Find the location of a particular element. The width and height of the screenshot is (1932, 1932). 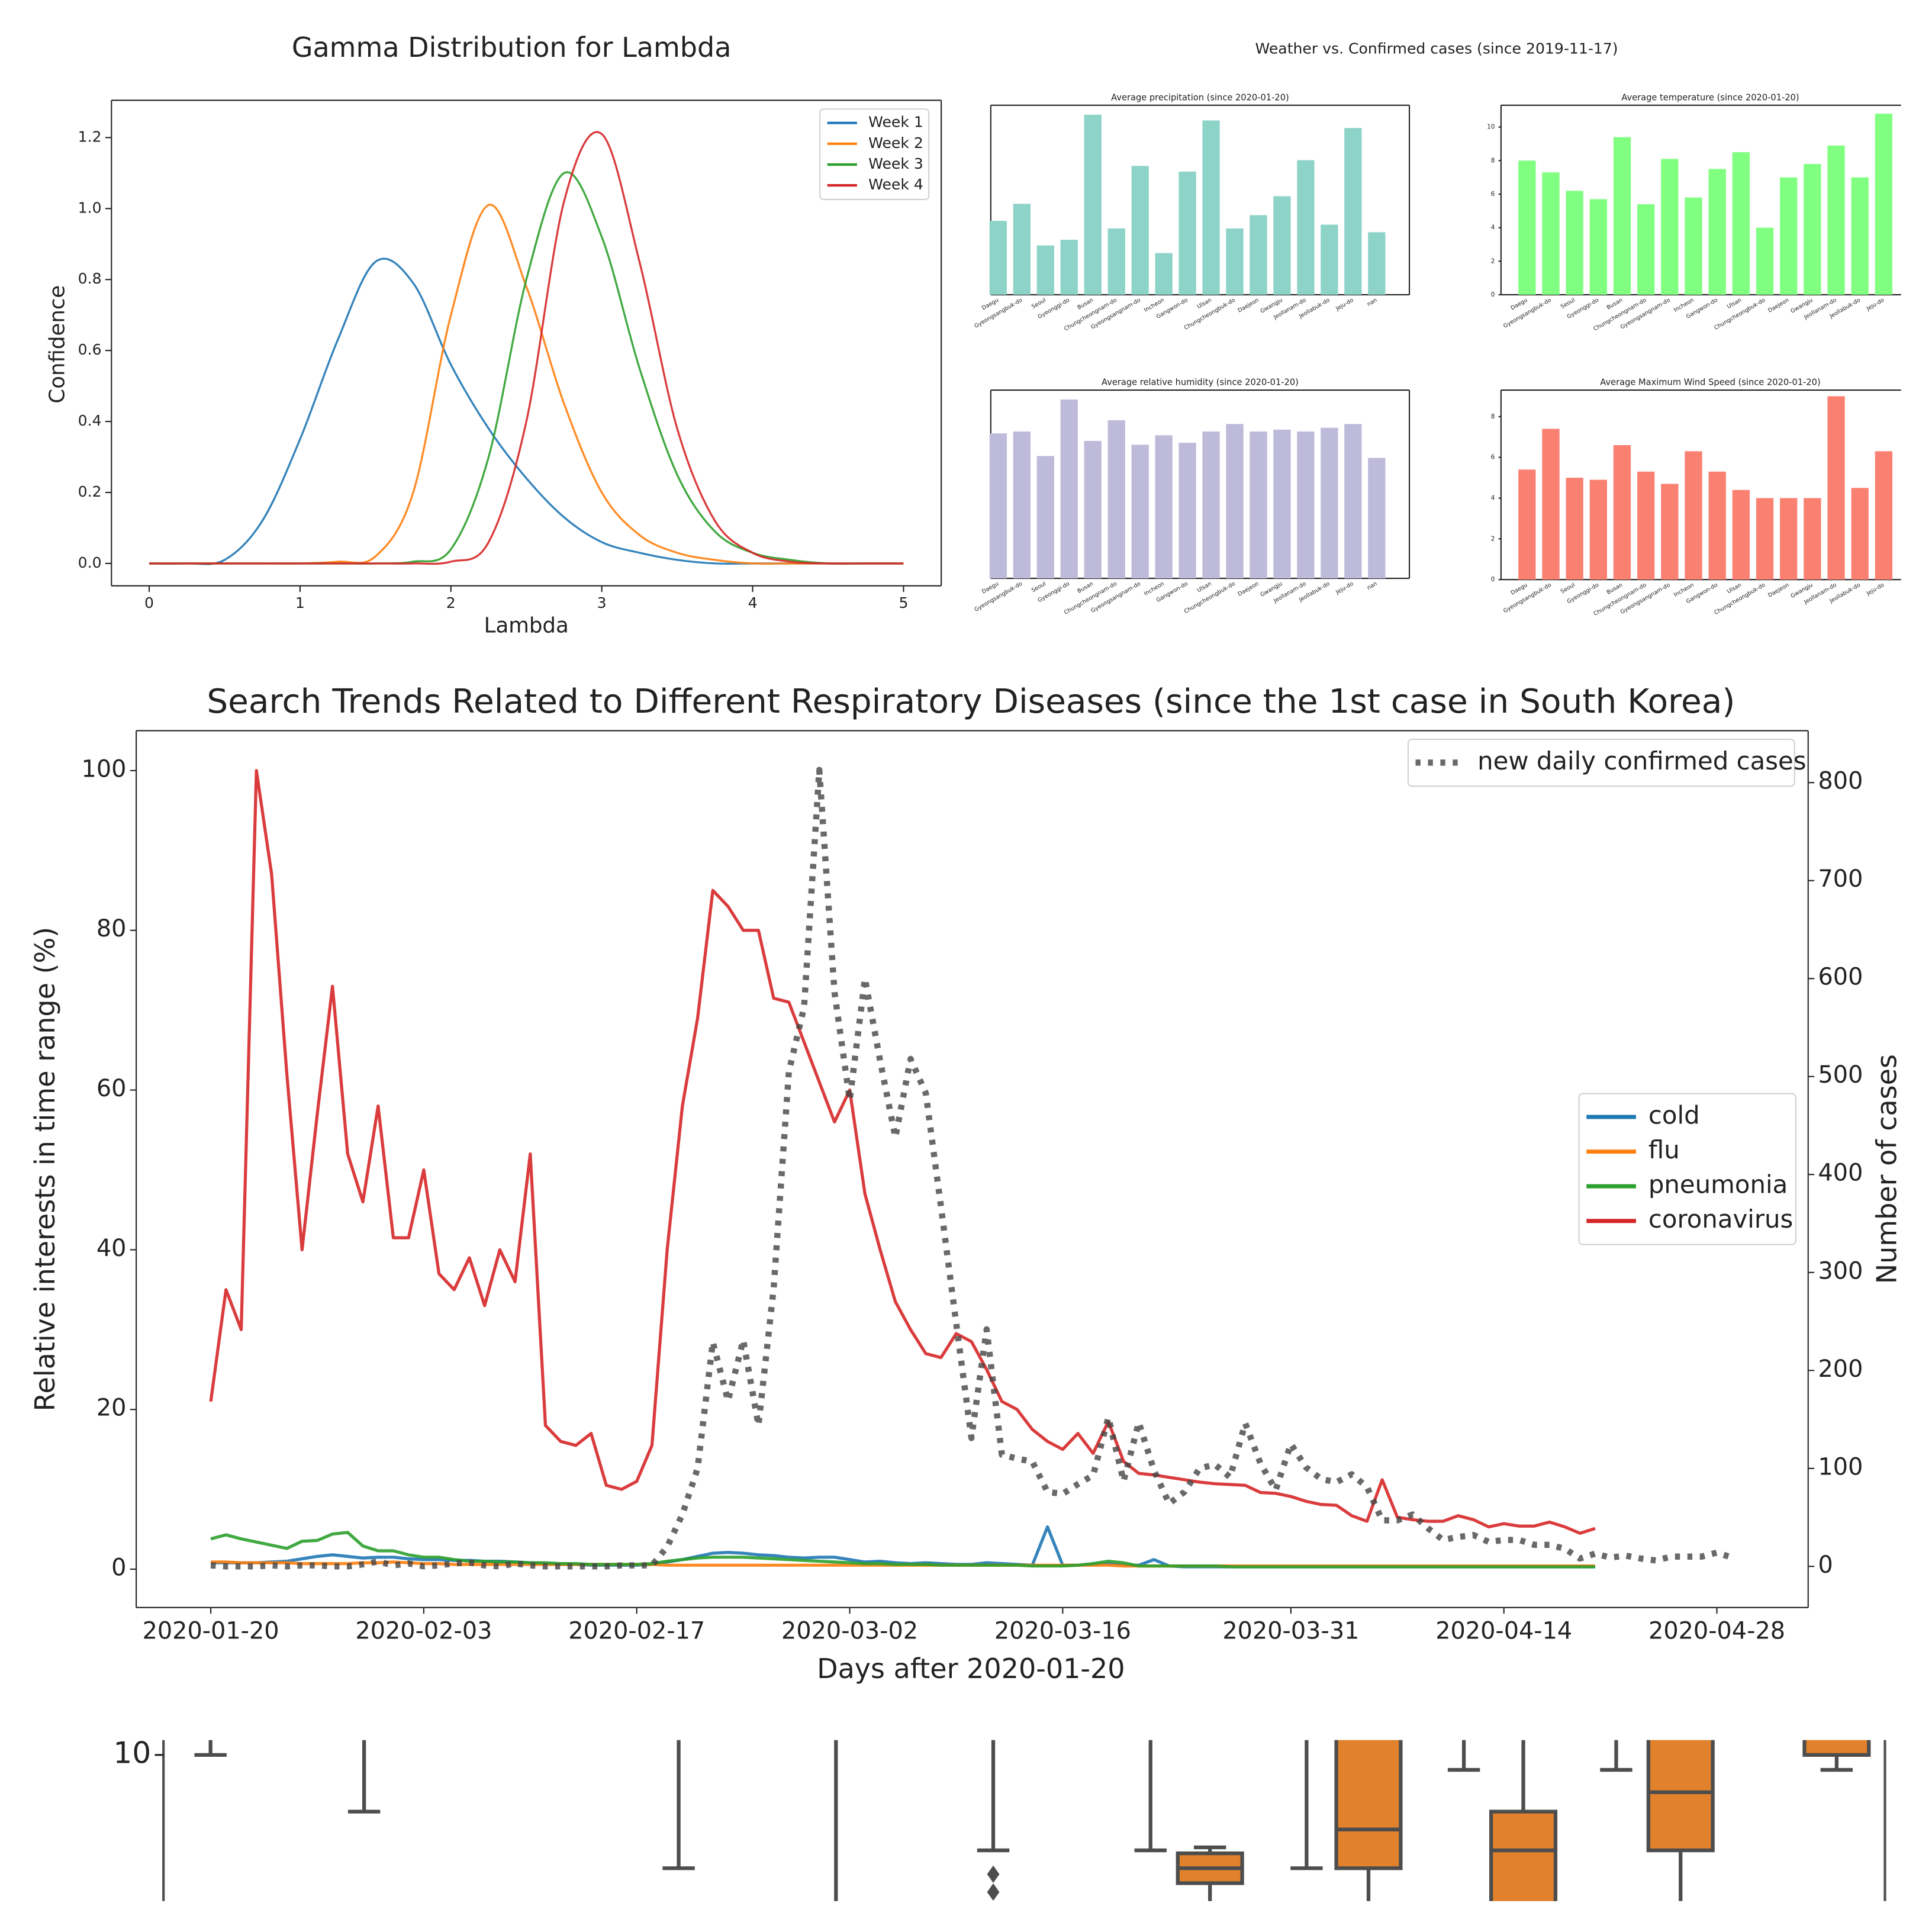

x-tick-label: Busan is located at coordinates (1085, 588).